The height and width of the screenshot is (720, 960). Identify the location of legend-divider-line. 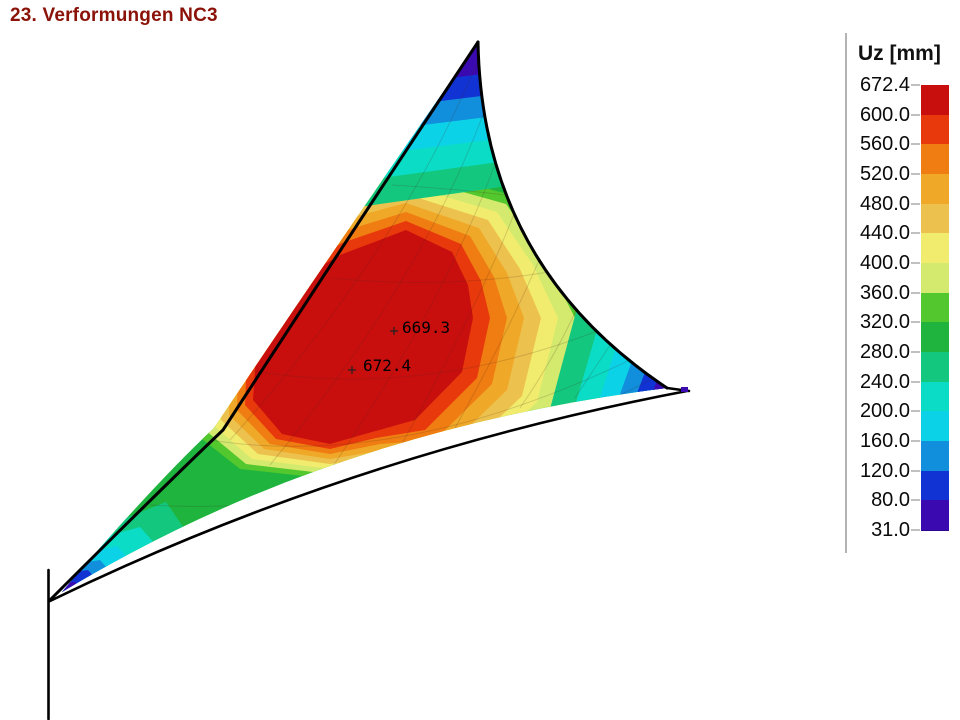
(846, 293).